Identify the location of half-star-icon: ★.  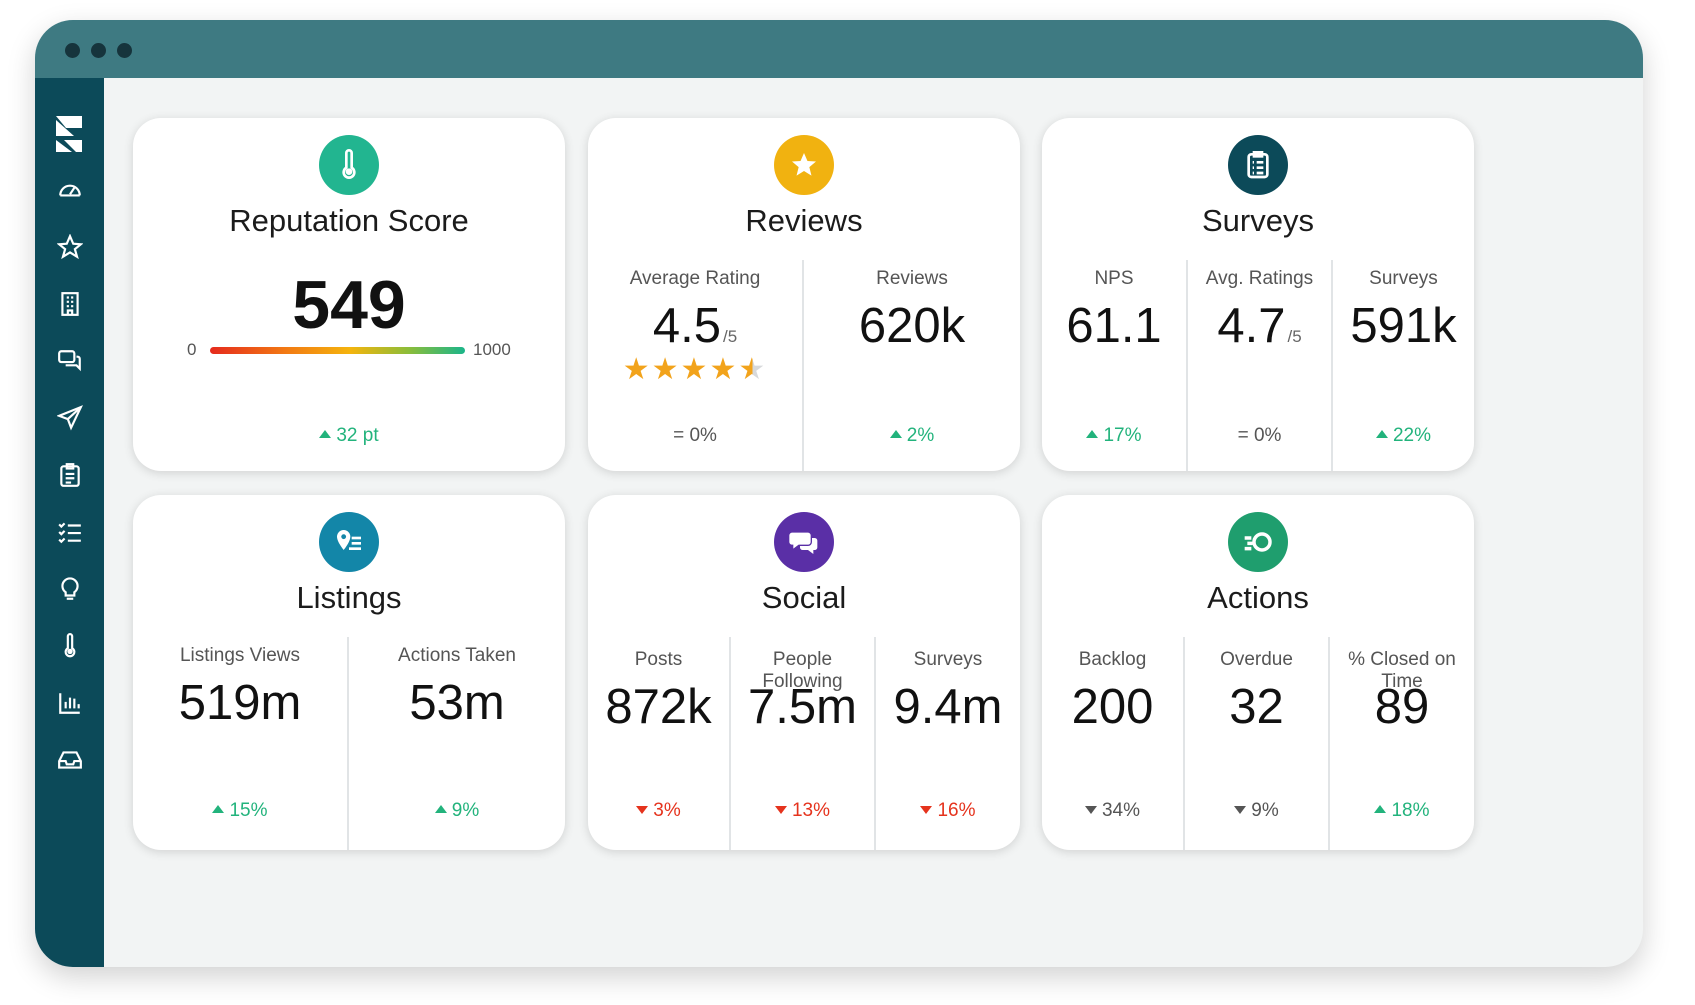
(753, 369).